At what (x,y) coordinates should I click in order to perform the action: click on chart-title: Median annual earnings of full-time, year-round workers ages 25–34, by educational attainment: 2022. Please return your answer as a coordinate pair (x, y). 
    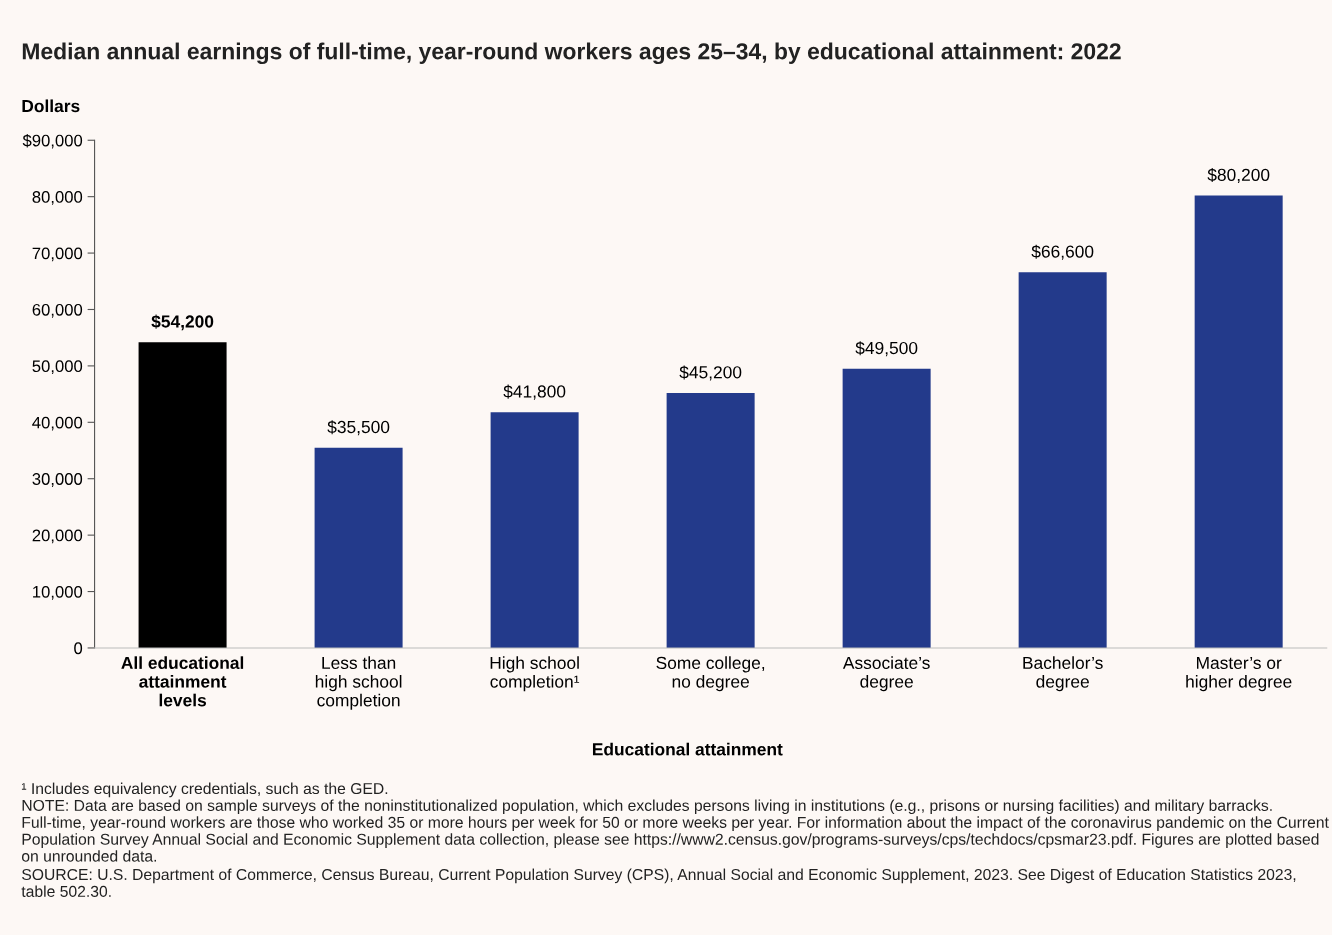
    Looking at the image, I should click on (571, 53).